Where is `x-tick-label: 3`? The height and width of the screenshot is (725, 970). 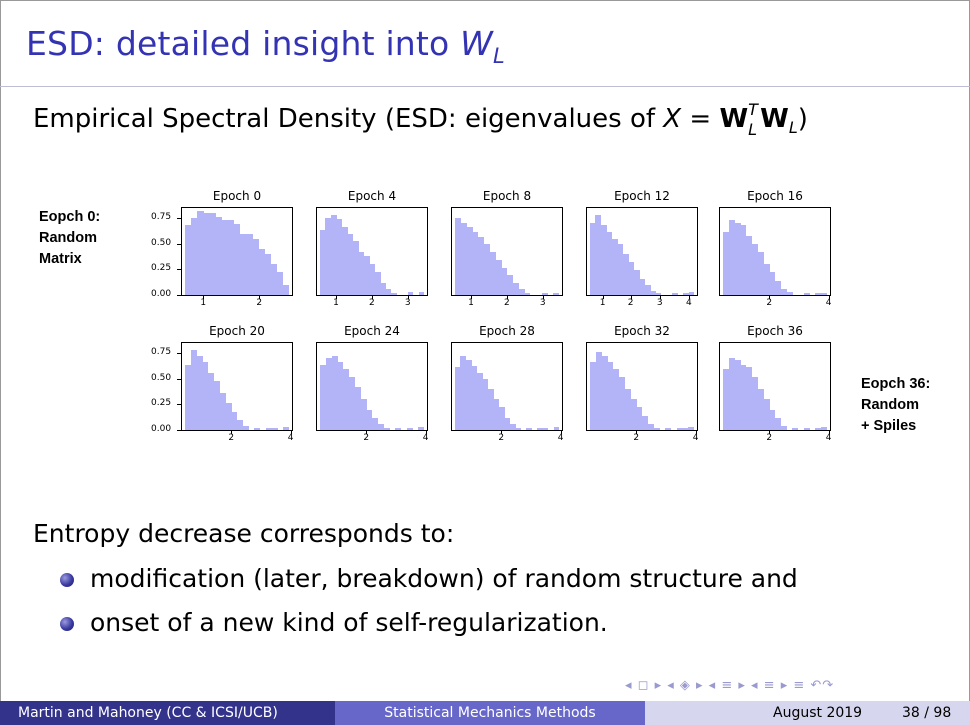
x-tick-label: 3 is located at coordinates (659, 303).